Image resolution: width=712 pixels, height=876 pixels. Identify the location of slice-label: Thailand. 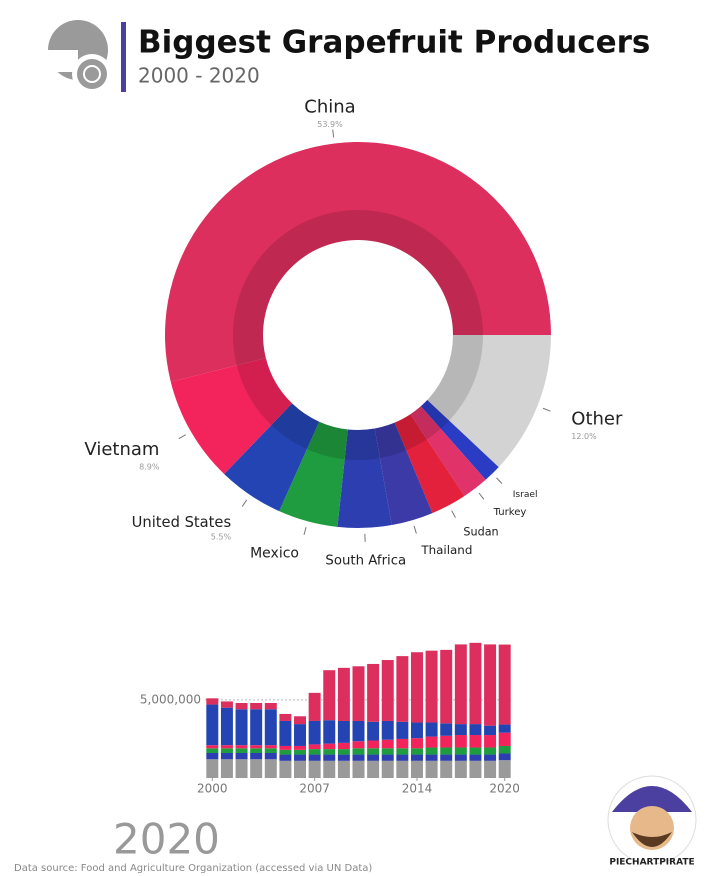
(446, 550).